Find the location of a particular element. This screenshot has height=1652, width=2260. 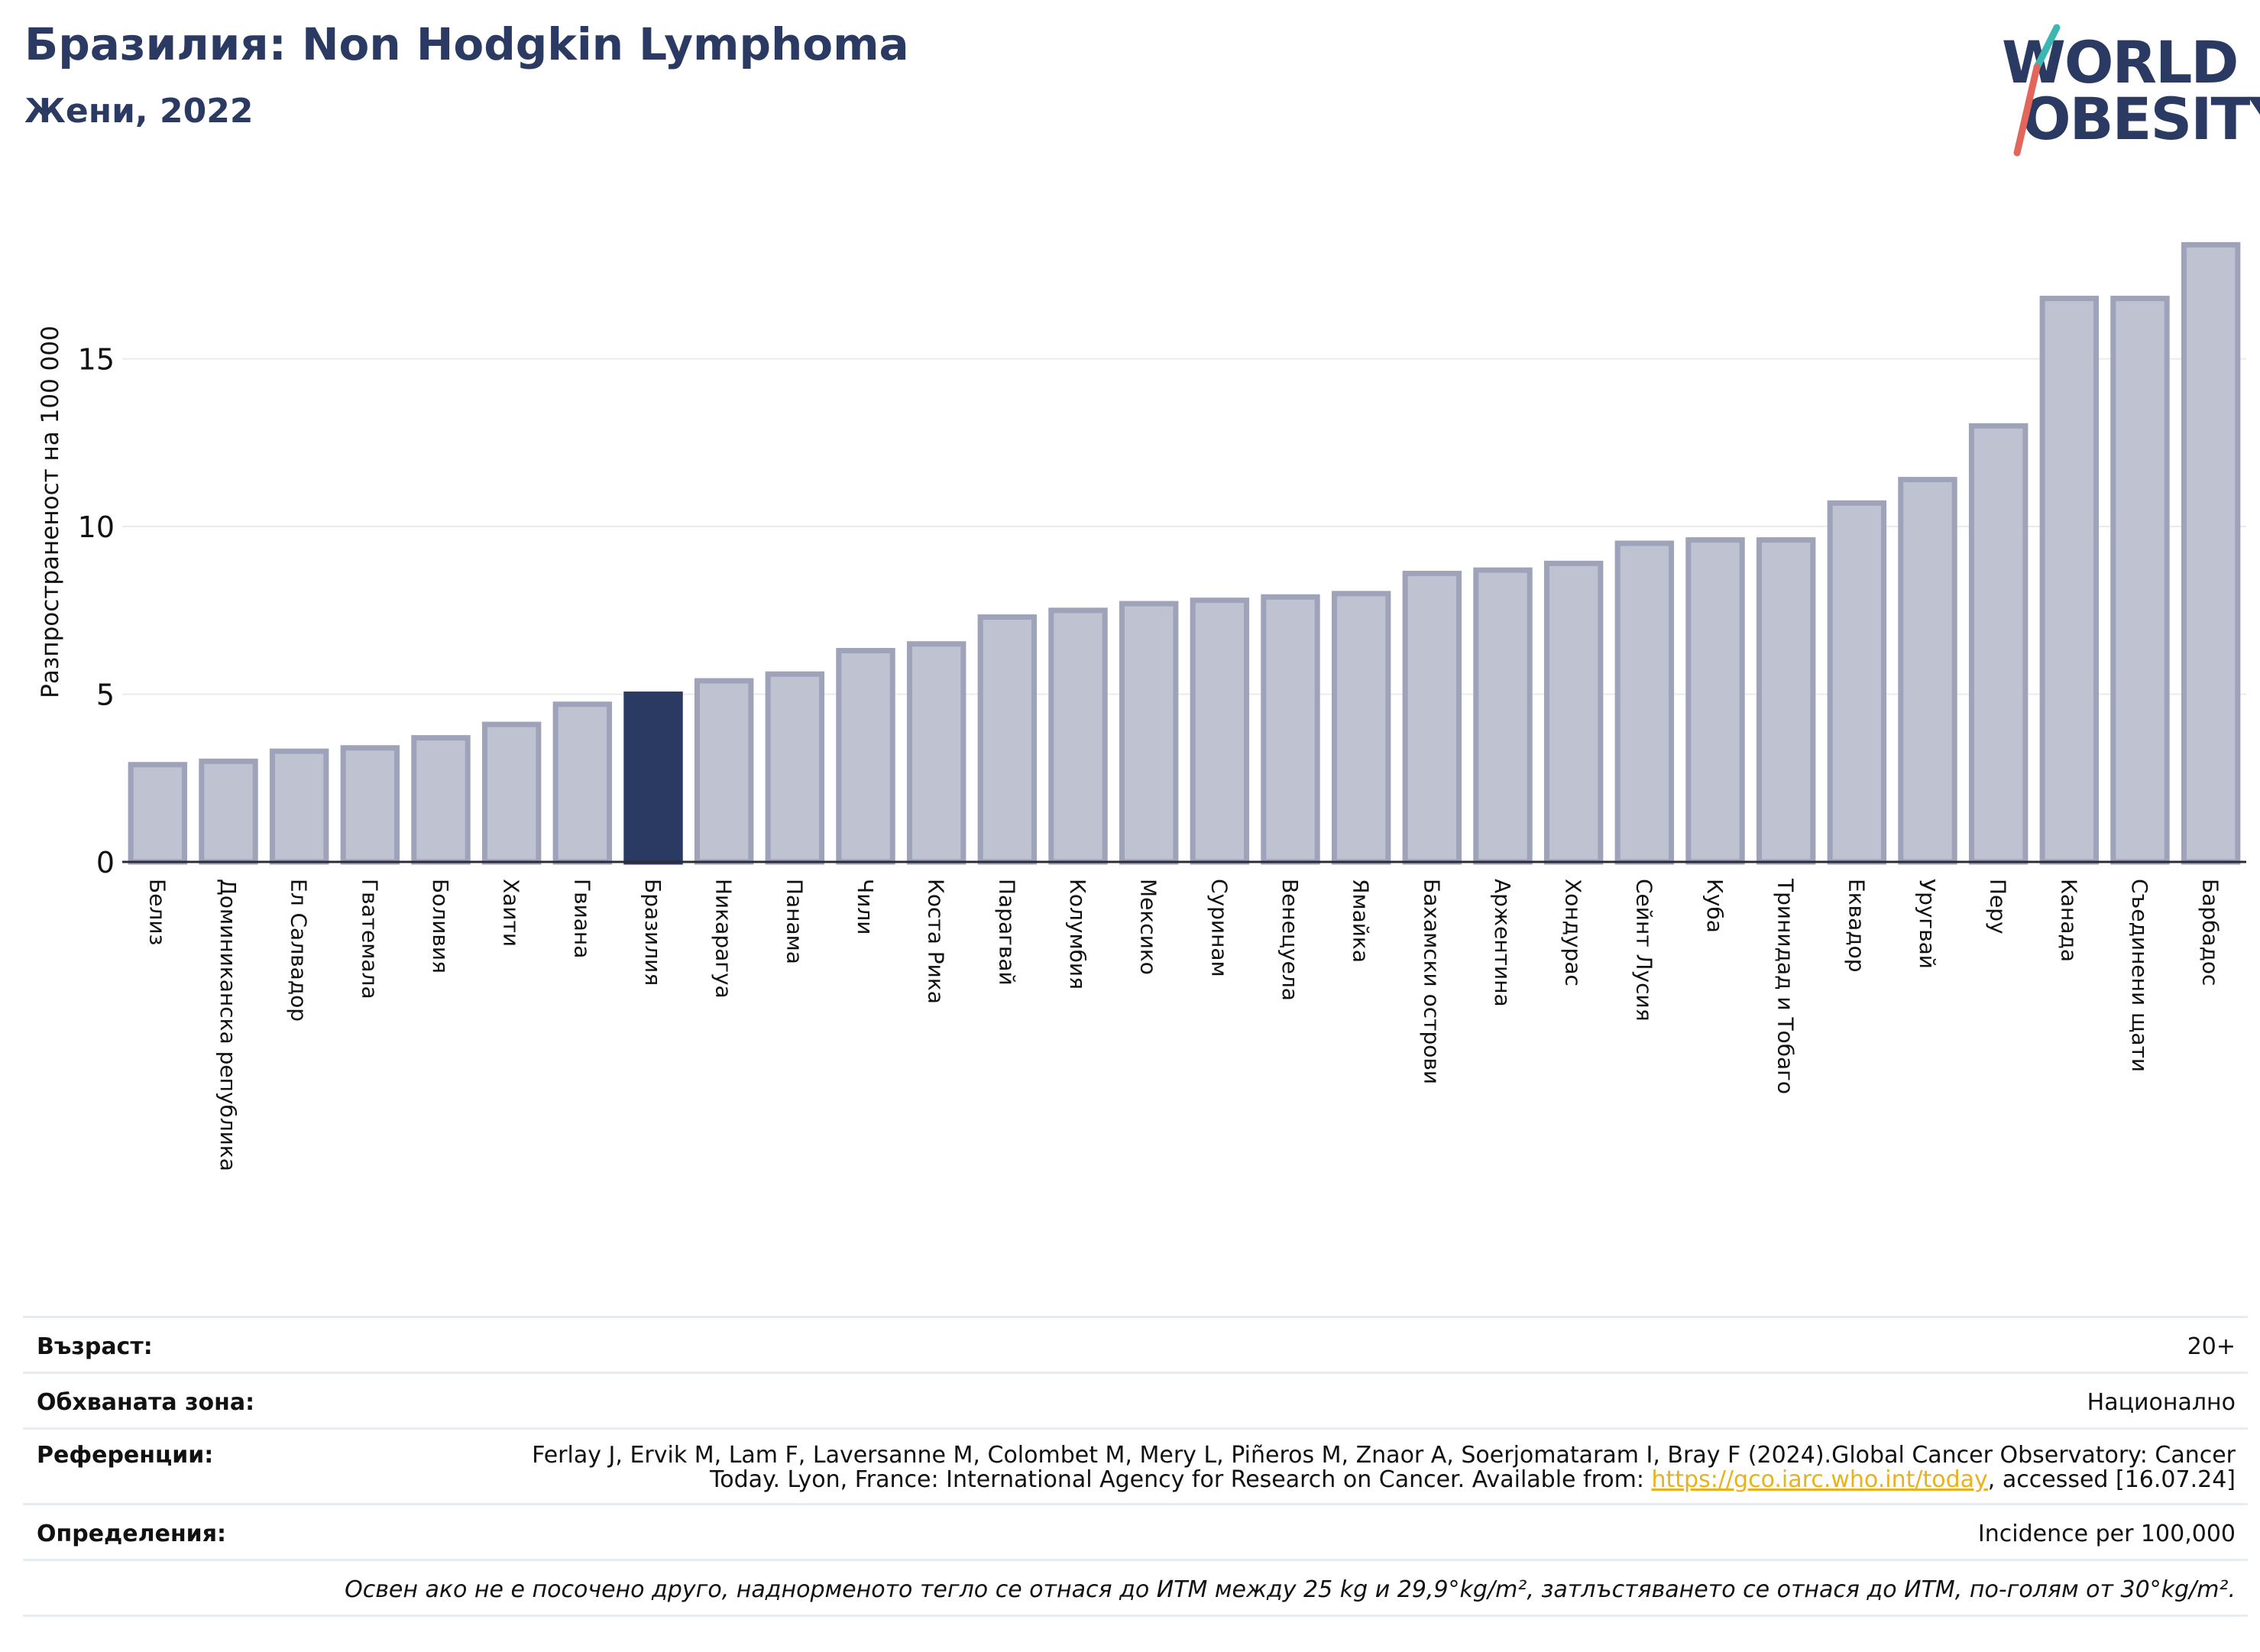

x-tick-label: Ямайка is located at coordinates (1361, 921).